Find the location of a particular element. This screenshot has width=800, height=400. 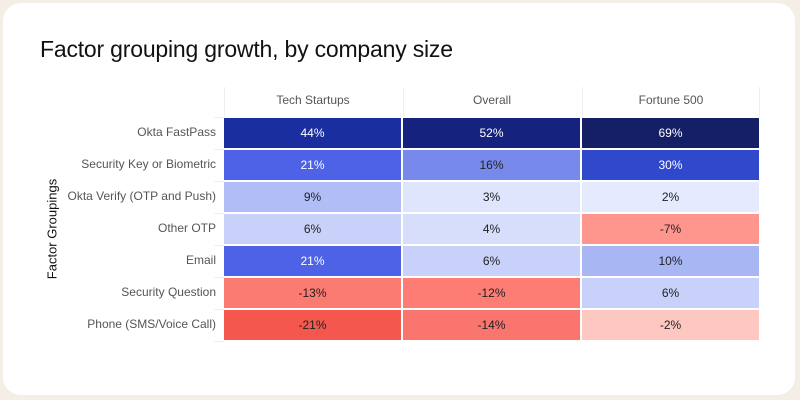

heatmap-cell: -21% is located at coordinates (312, 325).